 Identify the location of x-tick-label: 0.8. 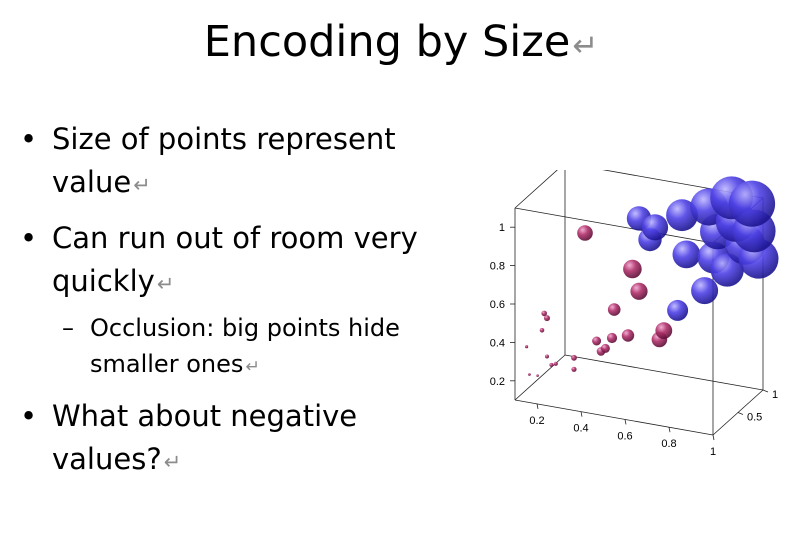
(668, 444).